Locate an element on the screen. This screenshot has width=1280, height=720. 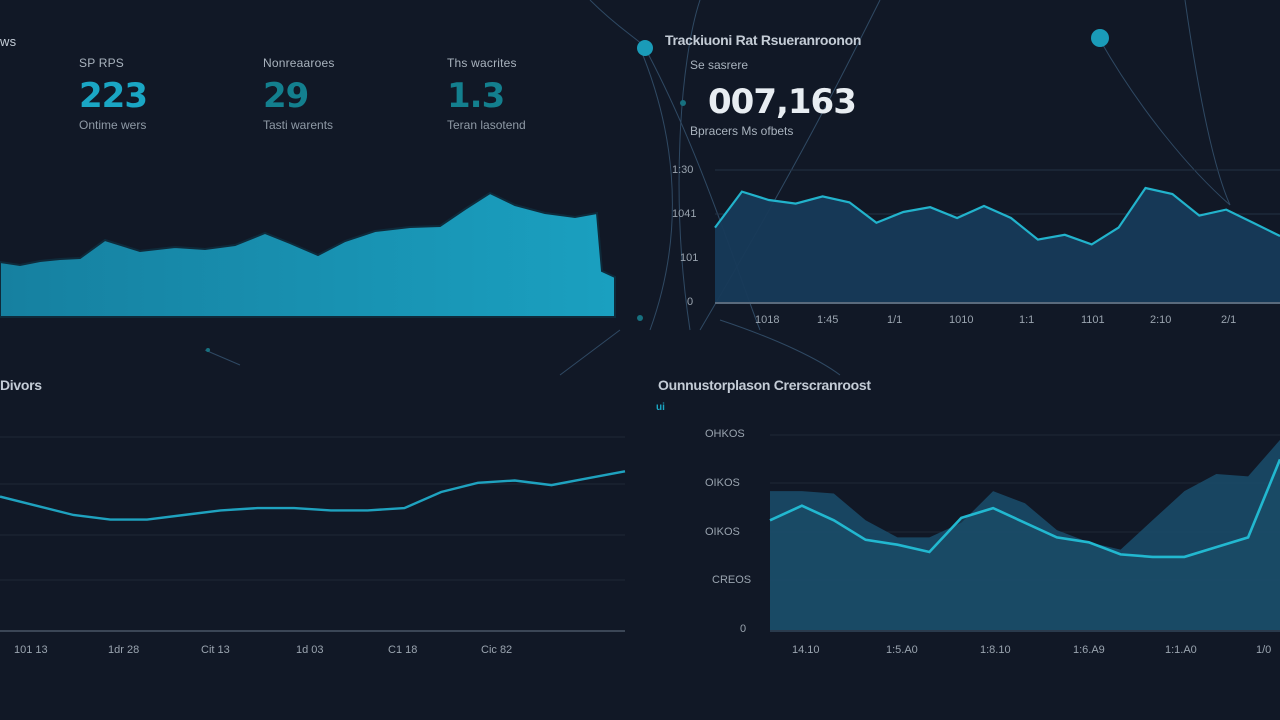
kpi-card: Ths wacrites 1.3 Teran lasotend is located at coordinates (486, 94).